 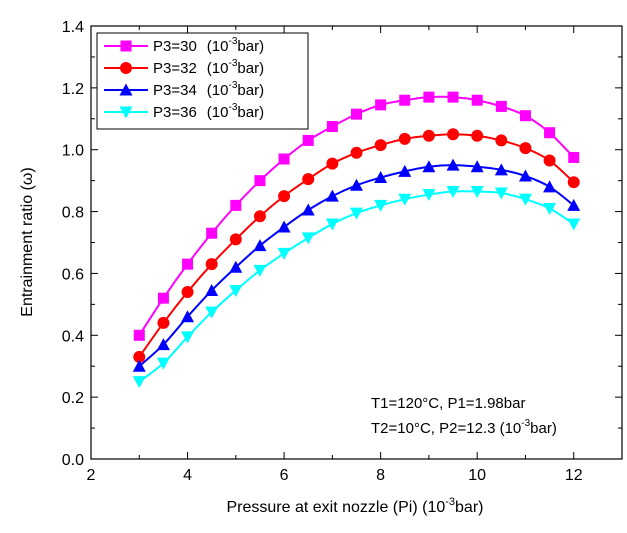 I want to click on legend-item: P3=32 (10-3bar), so click(x=184, y=67).